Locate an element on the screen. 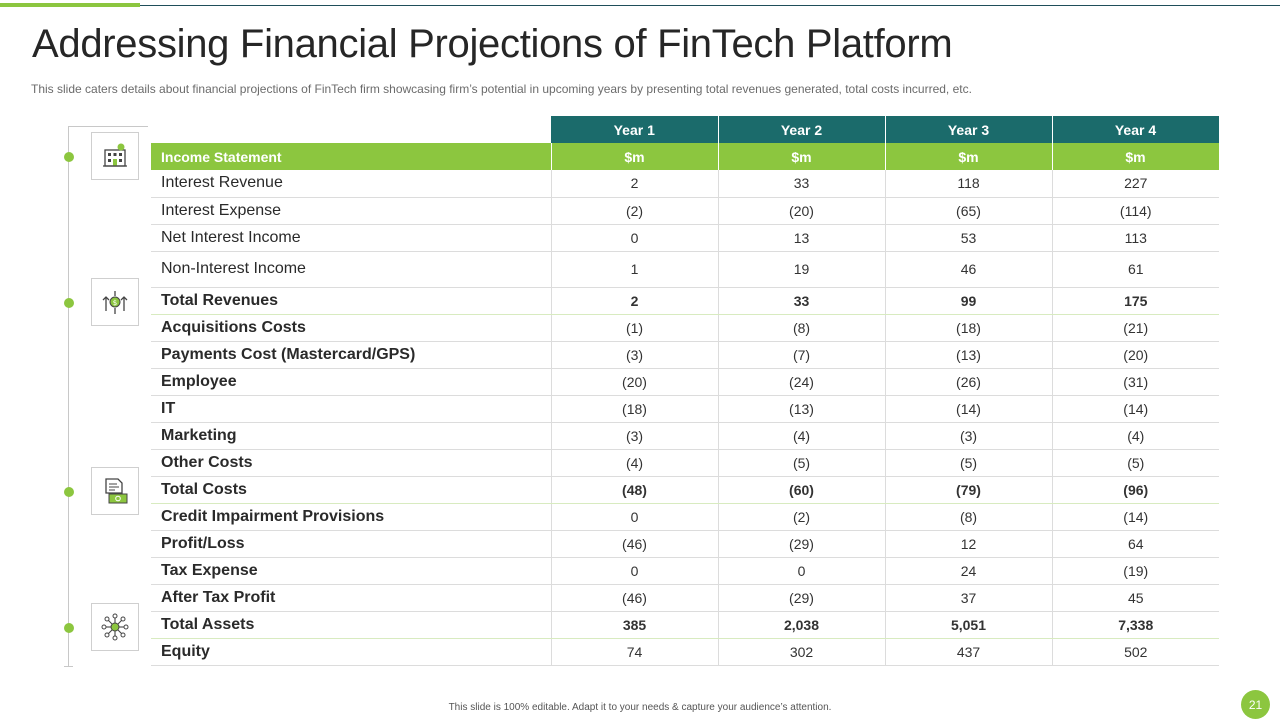  row-label: Marketing is located at coordinates (351, 436).